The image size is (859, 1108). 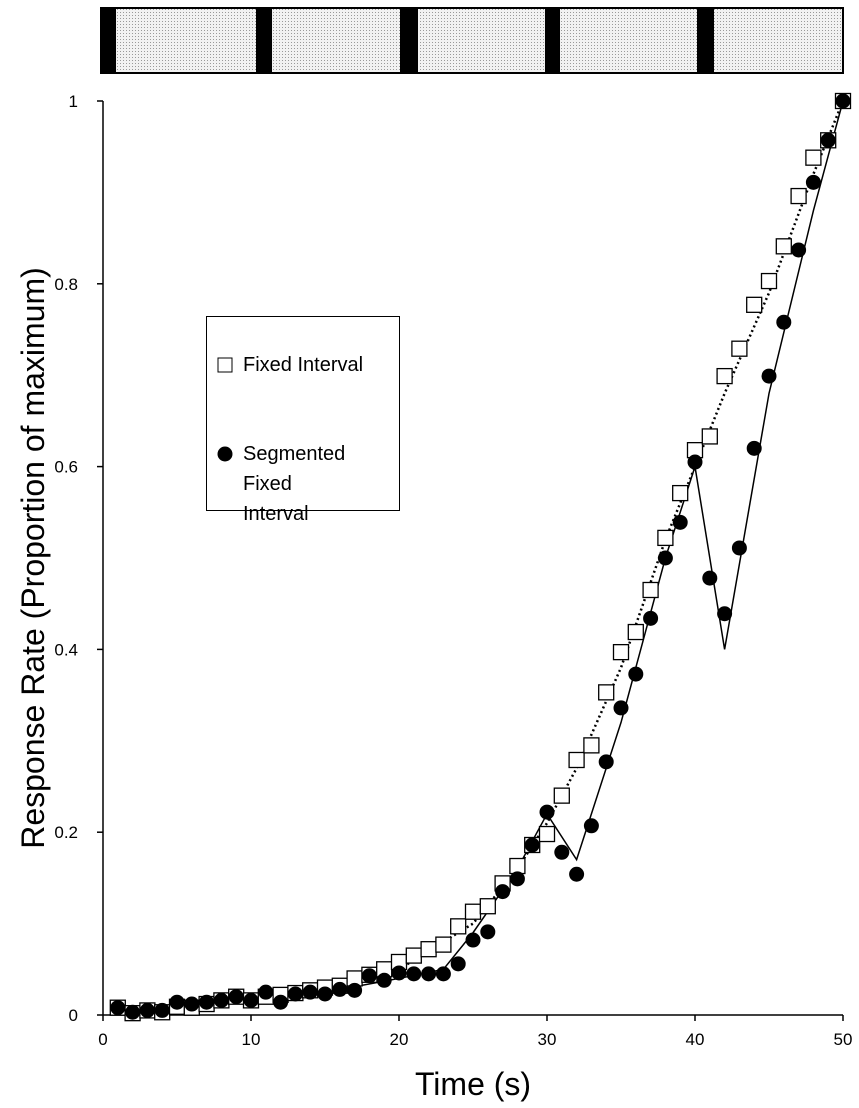 I want to click on segment-bar, so click(x=472, y=40).